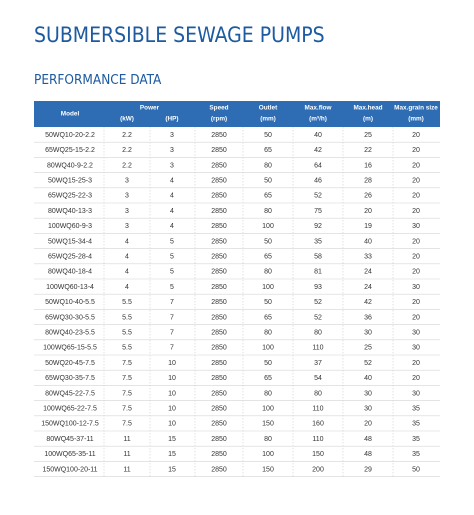  I want to click on cell: 2.2, so click(127, 150).